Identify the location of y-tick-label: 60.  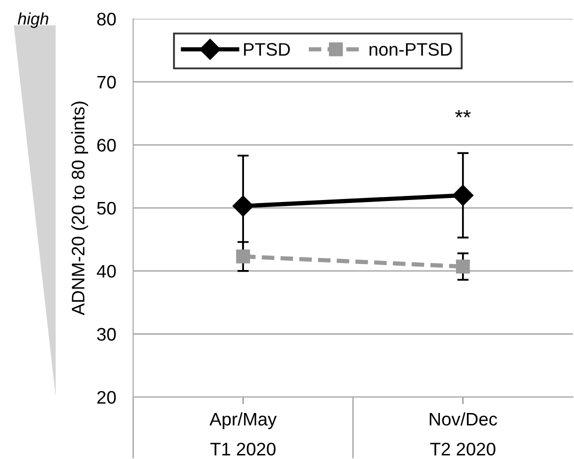
(106, 145).